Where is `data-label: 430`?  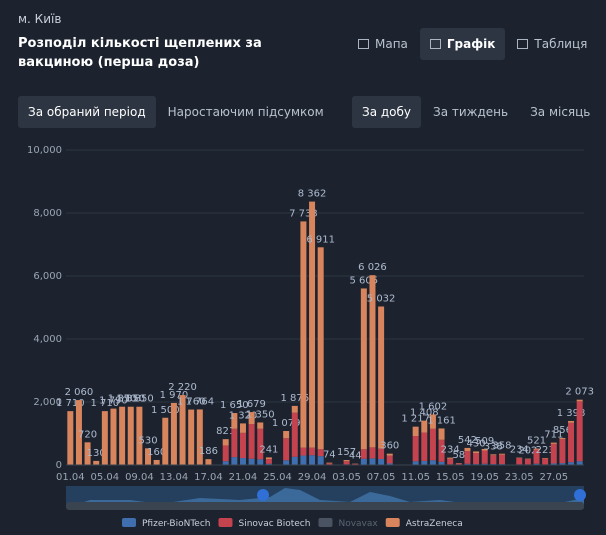 data-label: 430 is located at coordinates (476, 443).